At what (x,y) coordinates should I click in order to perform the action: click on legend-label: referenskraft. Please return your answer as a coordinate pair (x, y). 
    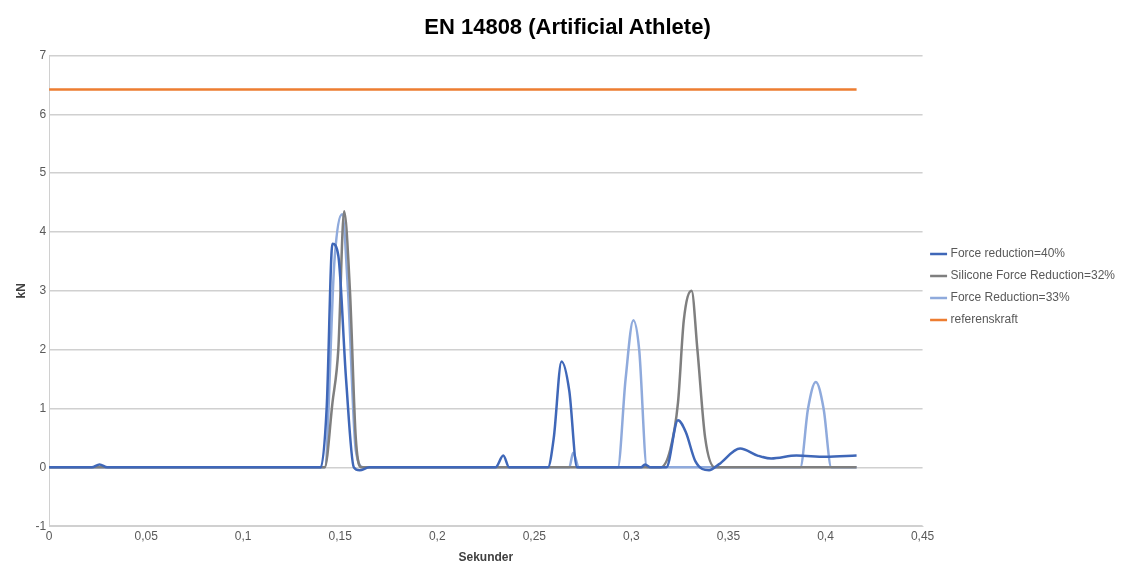
    Looking at the image, I should click on (984, 319).